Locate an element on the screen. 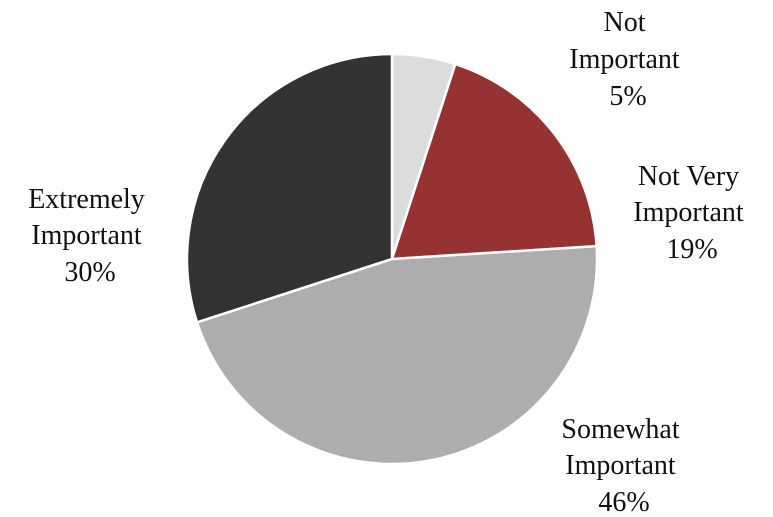 The image size is (773, 517). slice-label-not-important: Not Important 5% is located at coordinates (627, 59).